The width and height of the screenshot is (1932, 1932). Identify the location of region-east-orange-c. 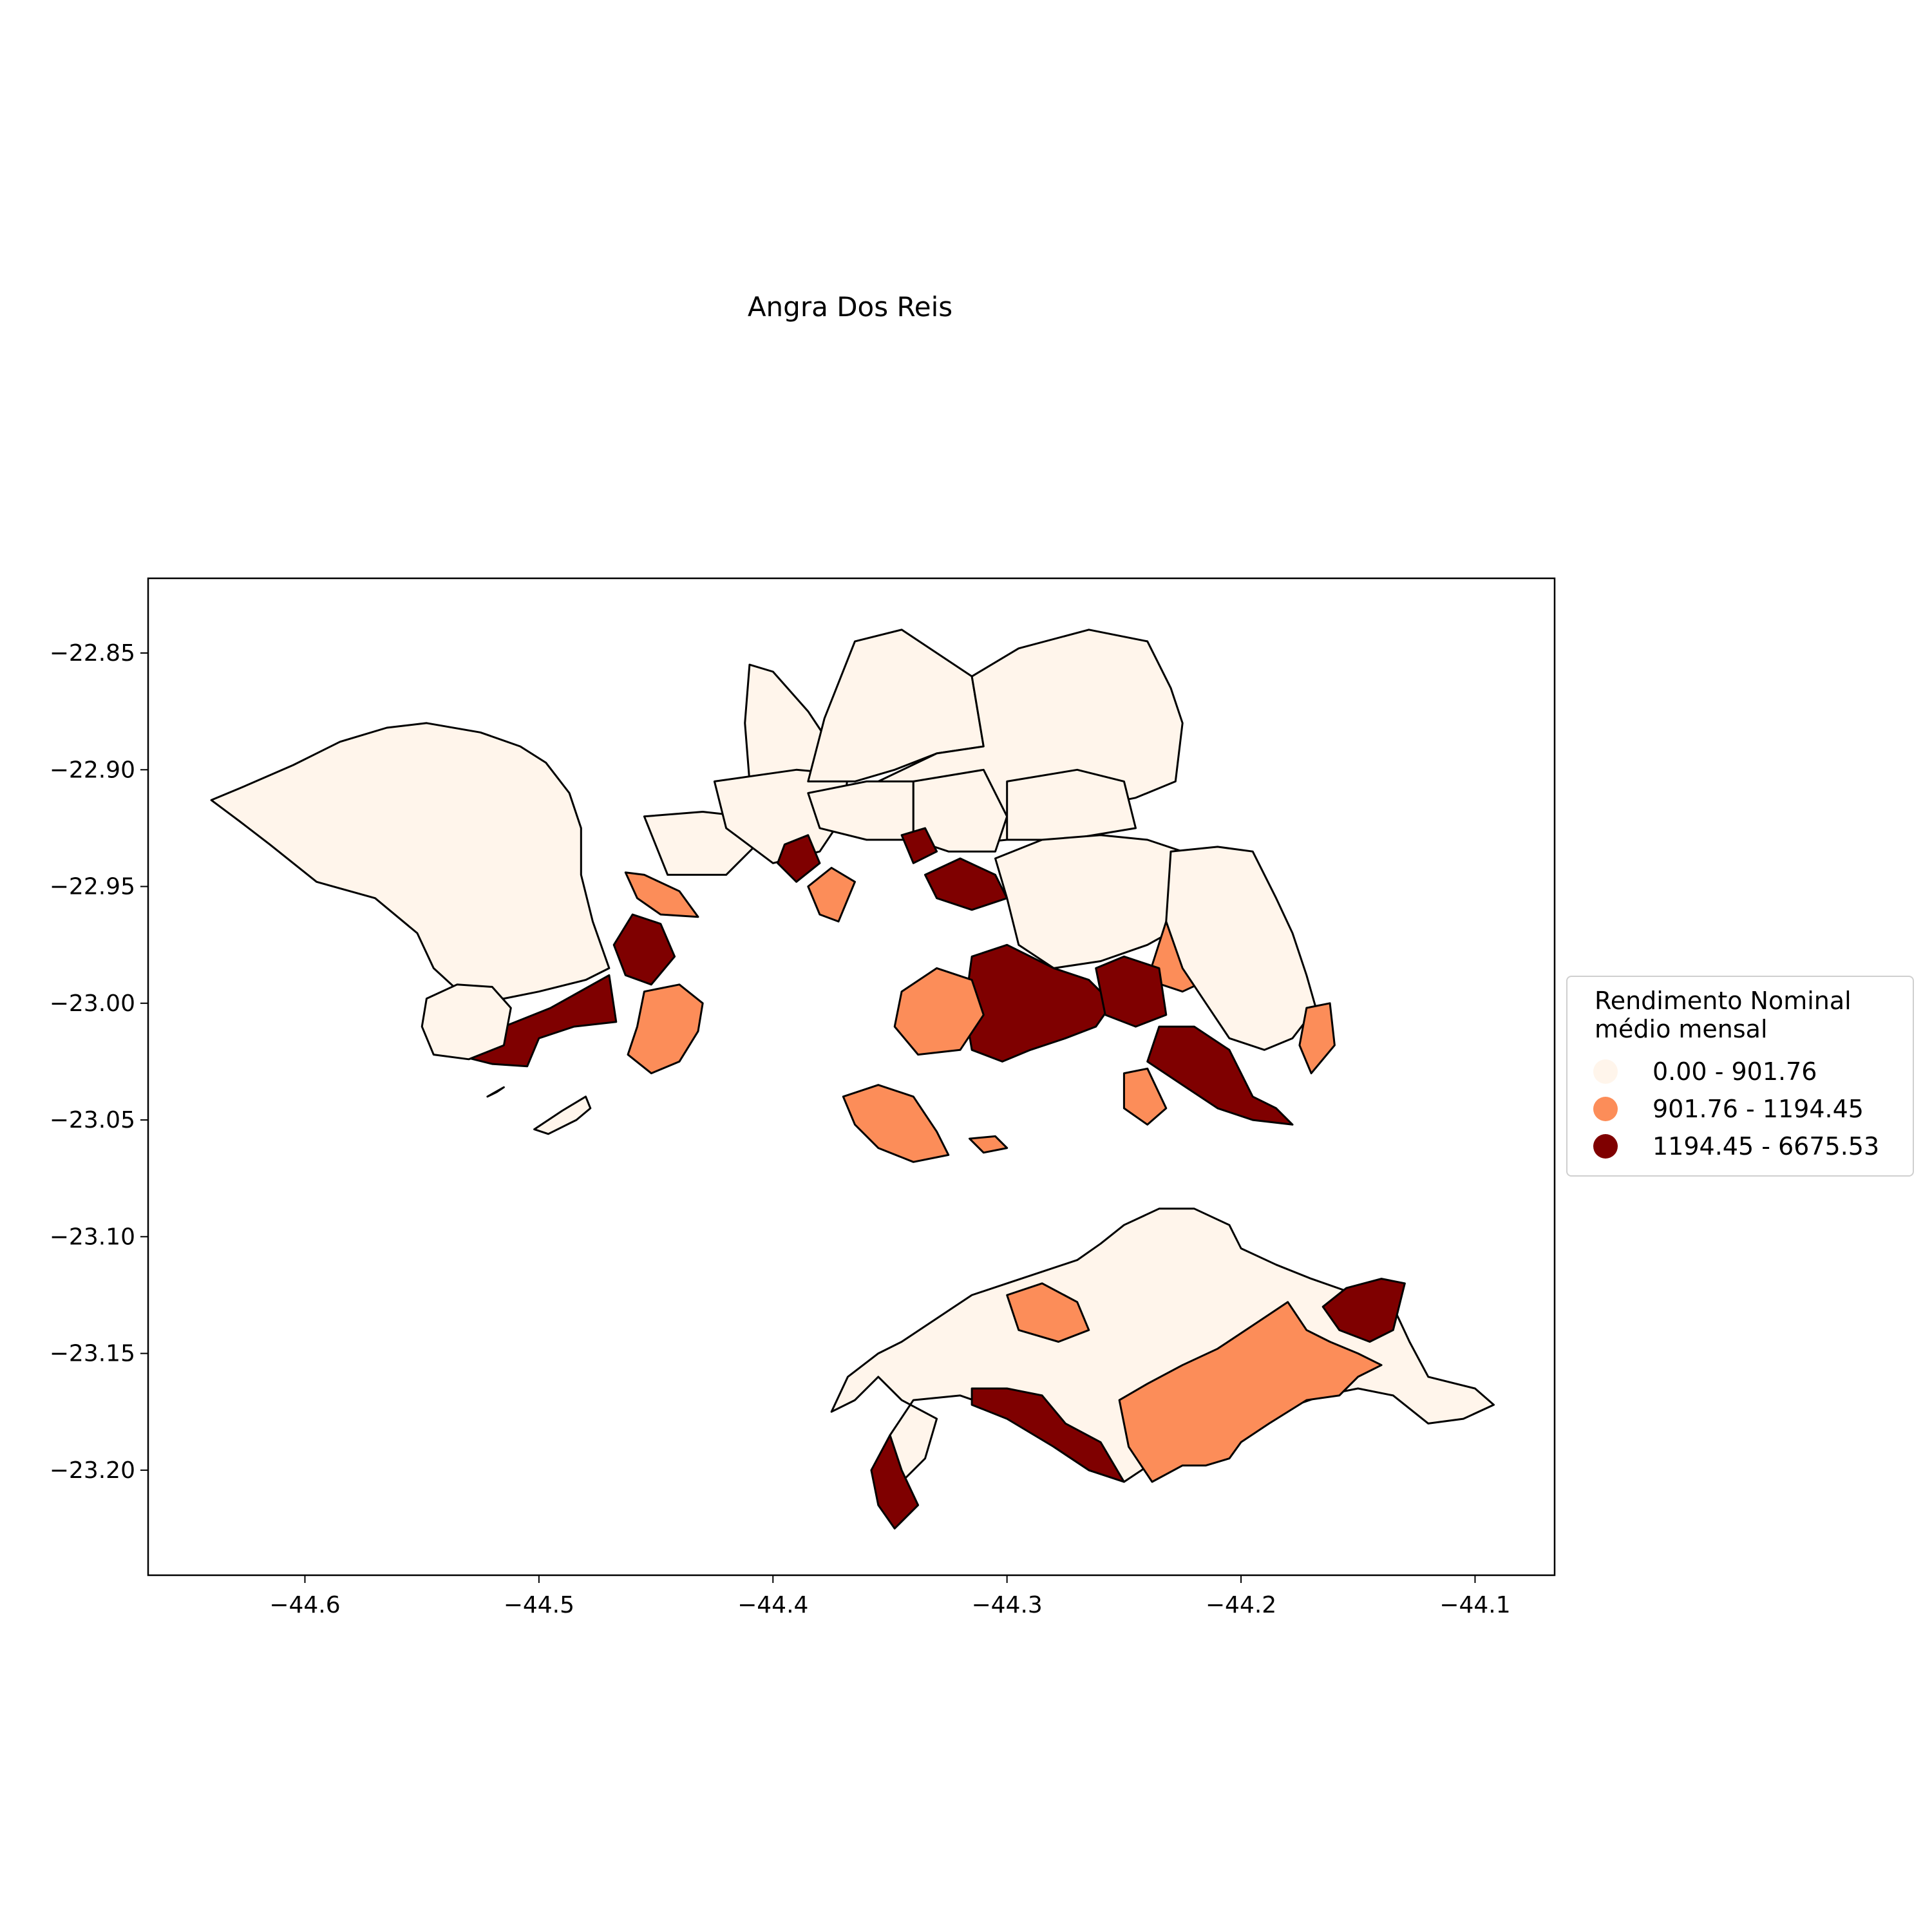
(1145, 1096).